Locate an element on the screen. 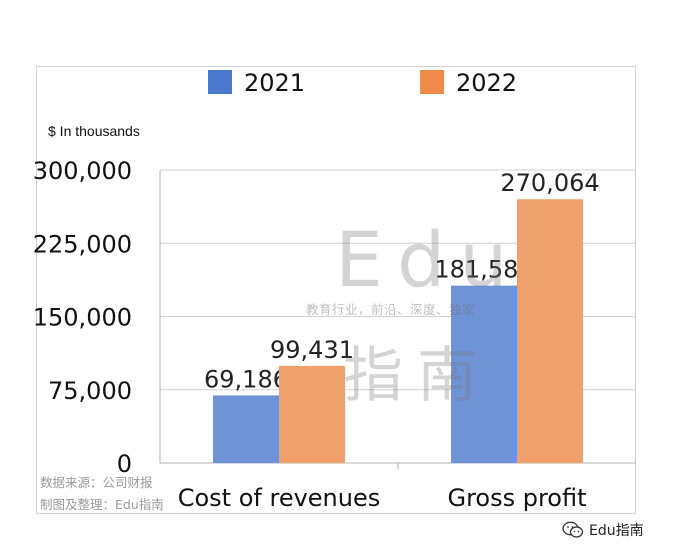  y-tick-label: 0 is located at coordinates (124, 464).